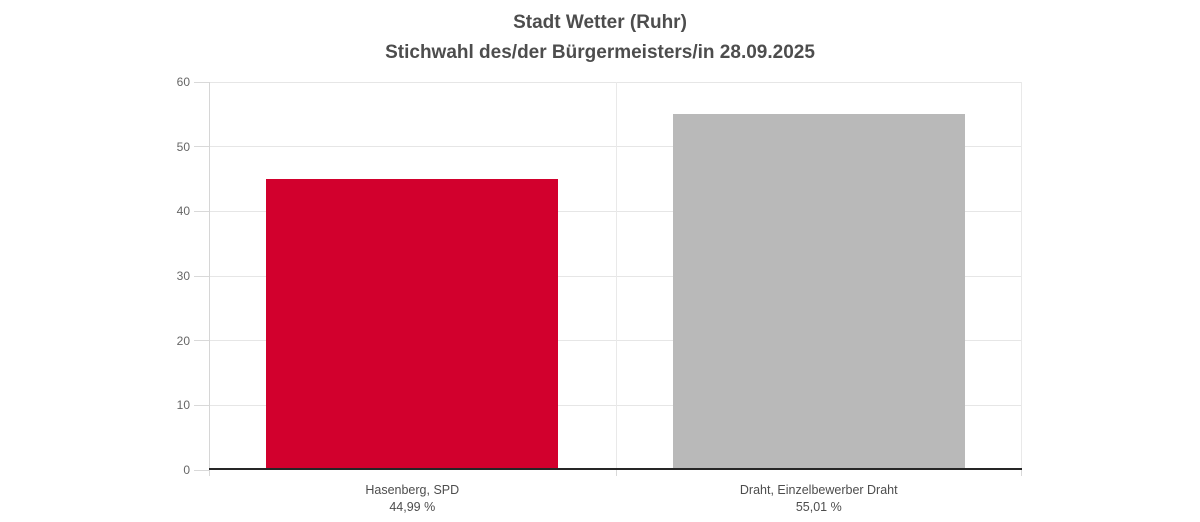  Describe the element at coordinates (819, 499) in the screenshot. I see `x-axis-category-label: Draht, Einzelbewerber Draht 55,01 %` at that location.